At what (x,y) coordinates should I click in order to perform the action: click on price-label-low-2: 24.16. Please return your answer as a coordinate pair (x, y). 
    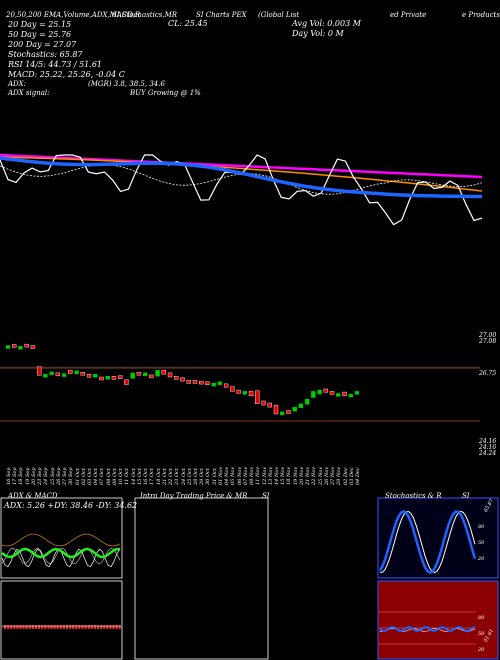
    Looking at the image, I should click on (488, 447).